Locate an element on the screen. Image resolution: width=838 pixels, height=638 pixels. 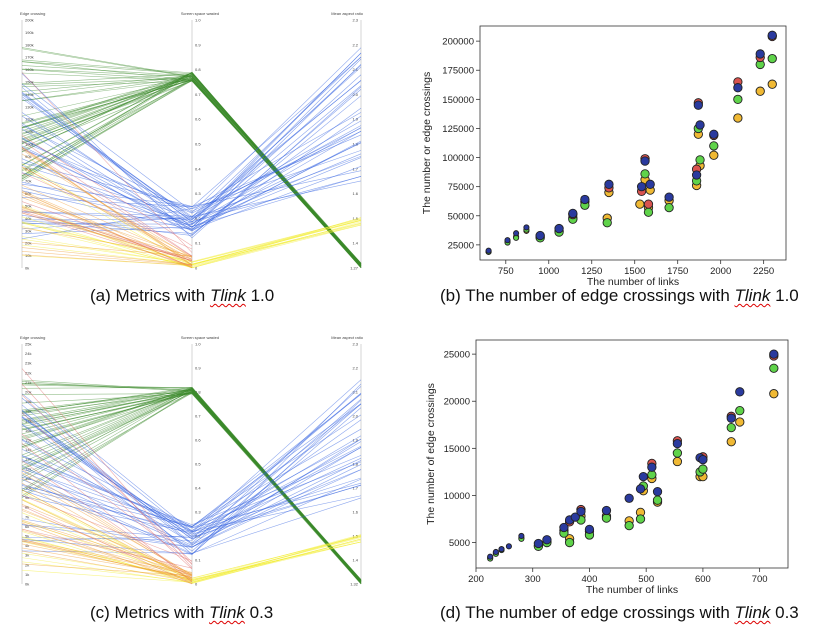
pc-tick-label: 16k is located at coordinates (28, 430).